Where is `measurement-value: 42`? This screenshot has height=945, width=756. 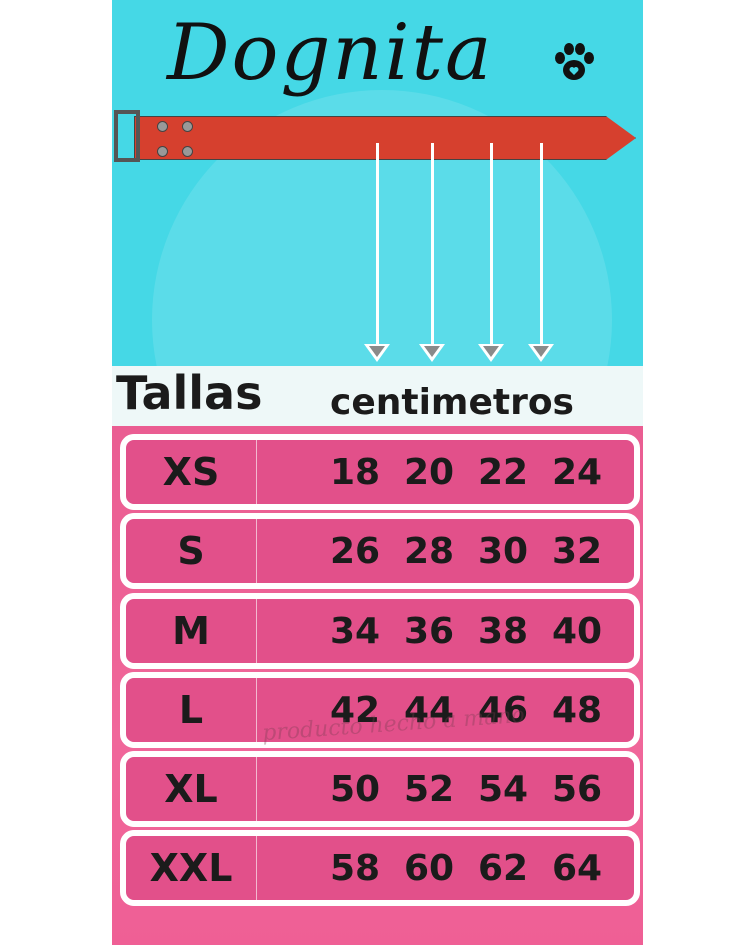
measurement-value: 42 is located at coordinates (355, 710).